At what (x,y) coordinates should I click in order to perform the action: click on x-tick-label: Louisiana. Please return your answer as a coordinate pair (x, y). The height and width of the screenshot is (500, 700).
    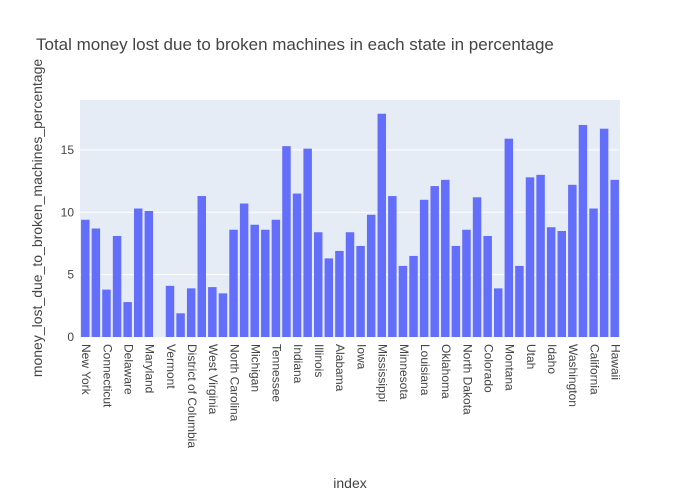
    Looking at the image, I should click on (425, 370).